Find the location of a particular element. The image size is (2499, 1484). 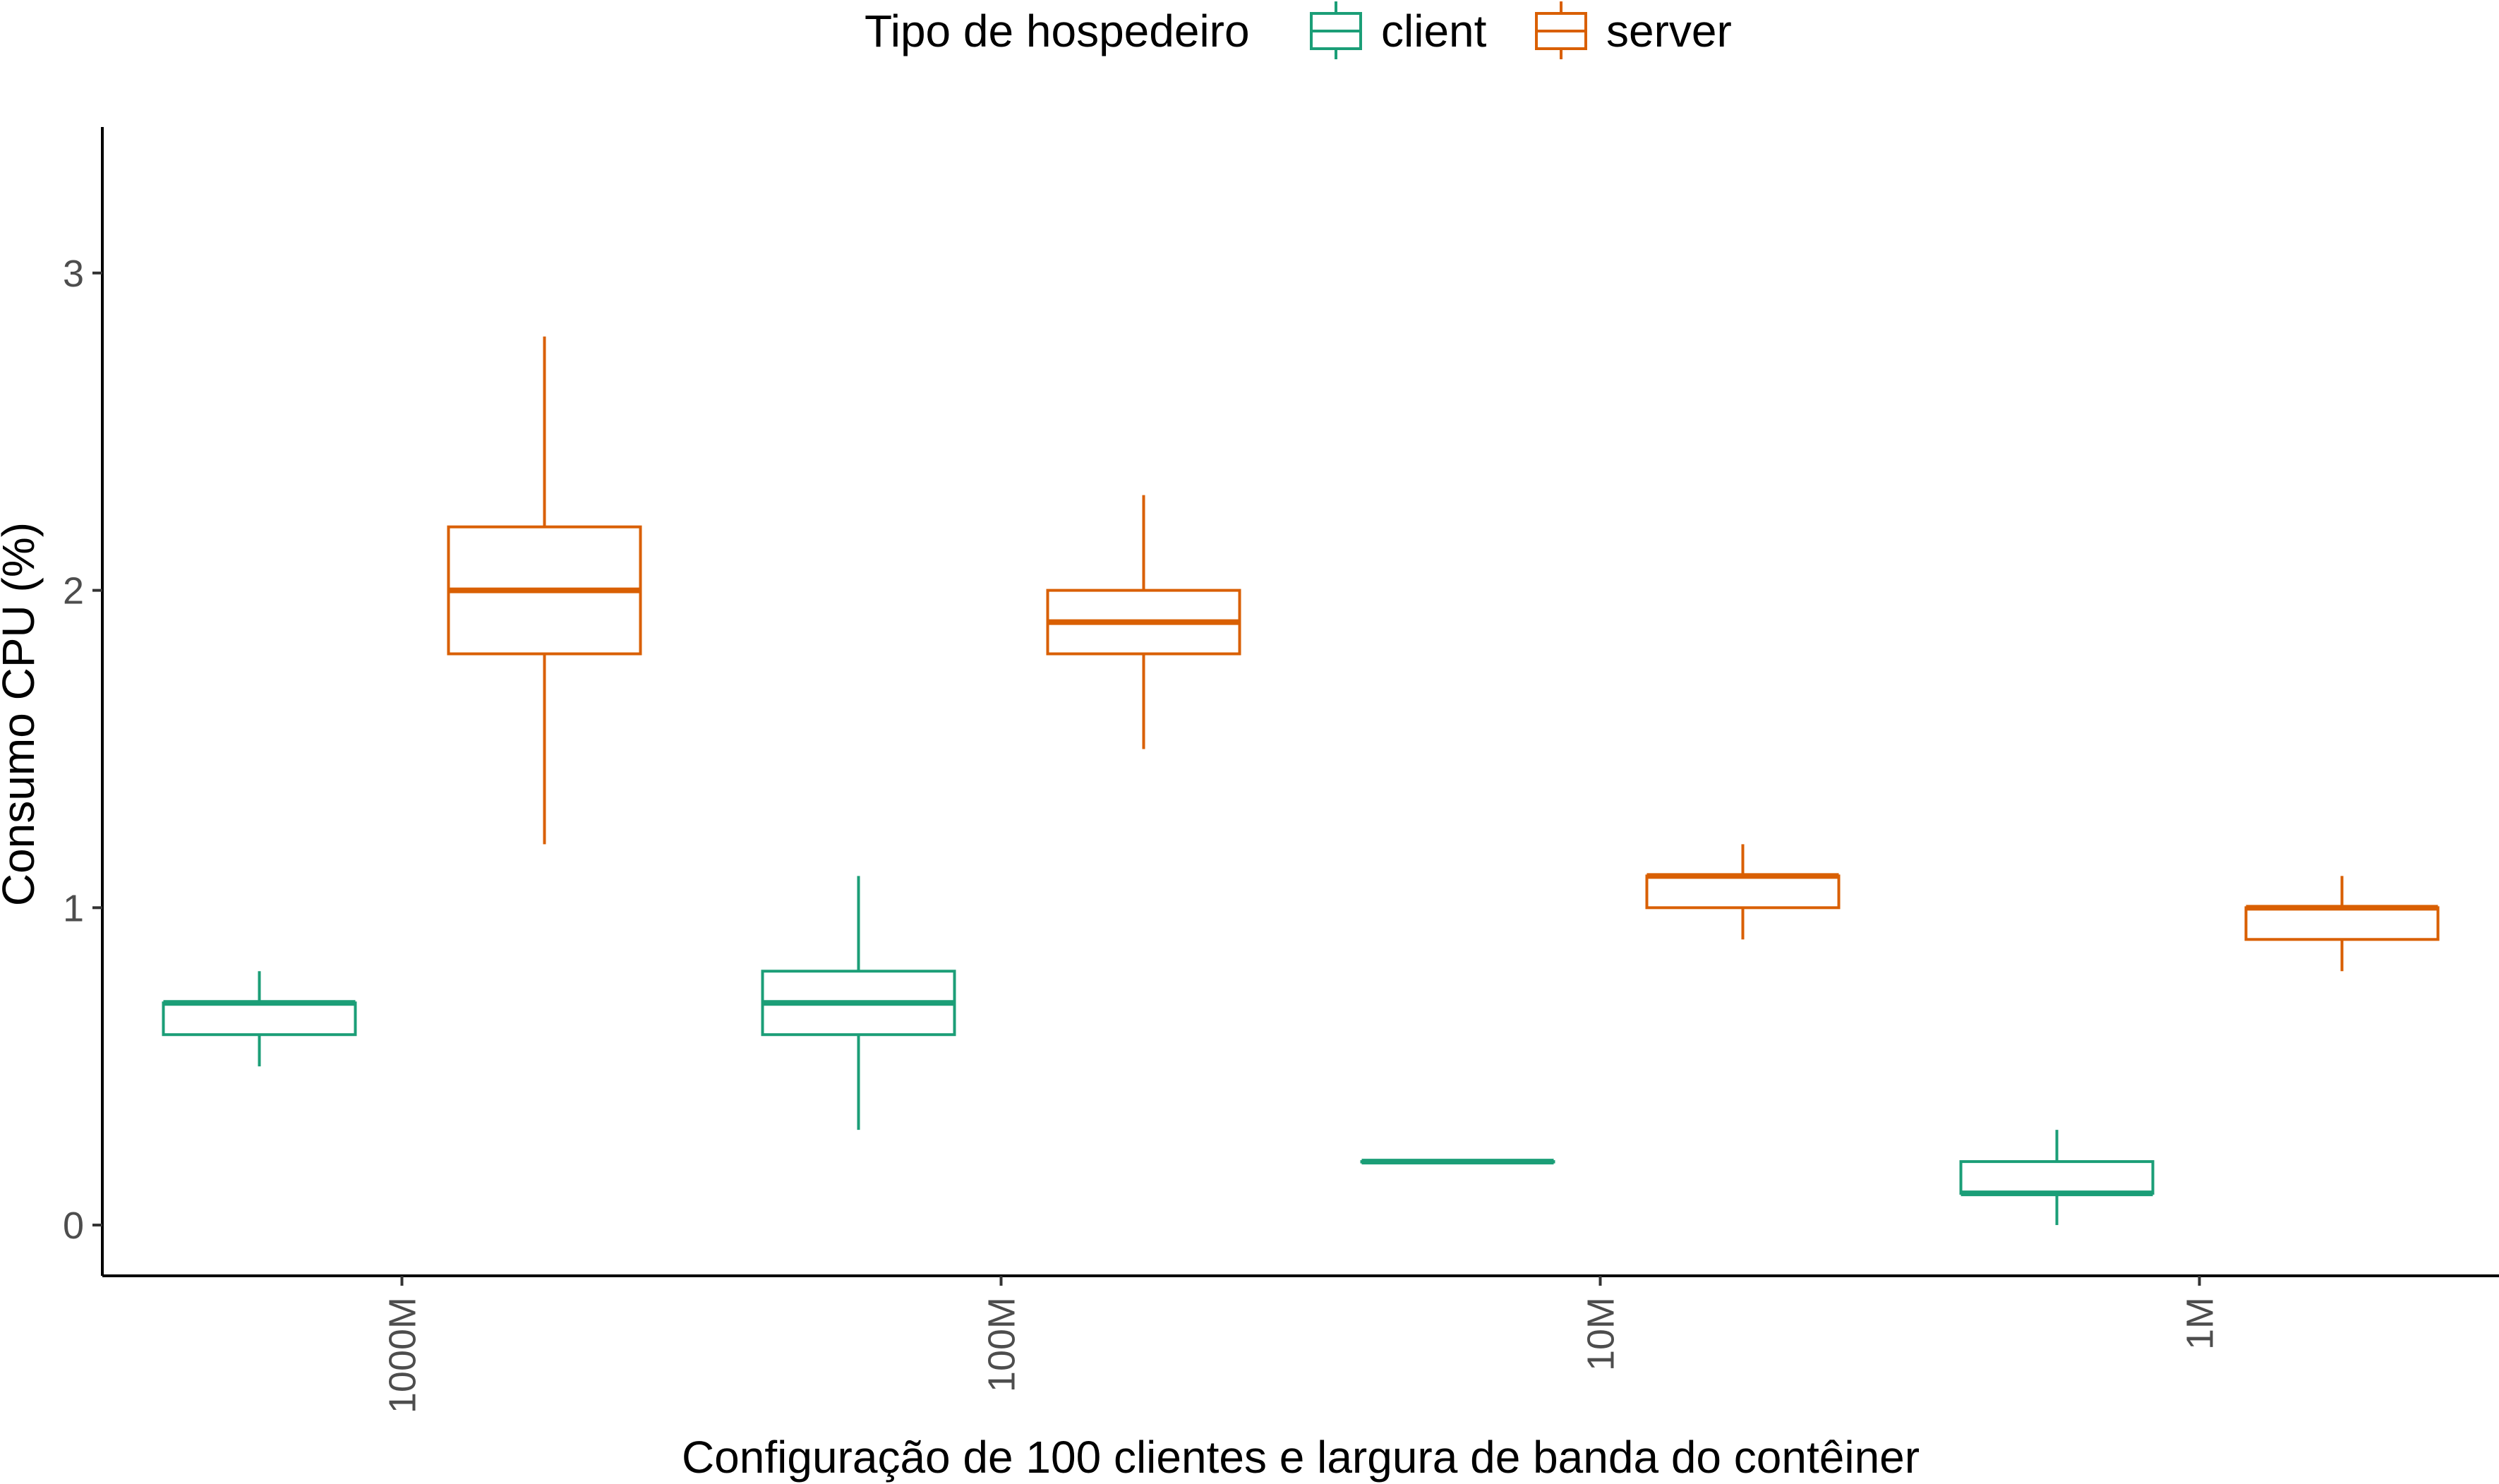

y-tick-label: 3 is located at coordinates (73, 274).